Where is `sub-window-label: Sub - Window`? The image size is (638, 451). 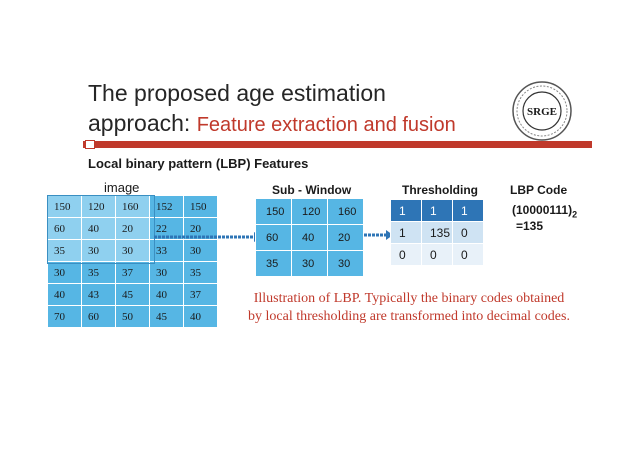
sub-window-label: Sub - Window is located at coordinates (312, 190).